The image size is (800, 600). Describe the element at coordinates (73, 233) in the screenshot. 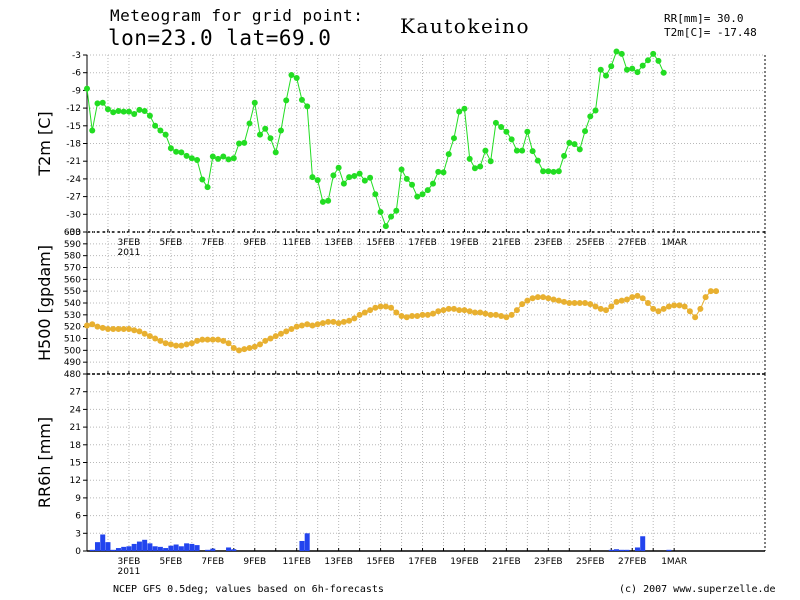

I see `y-tick-label: -33` at that location.